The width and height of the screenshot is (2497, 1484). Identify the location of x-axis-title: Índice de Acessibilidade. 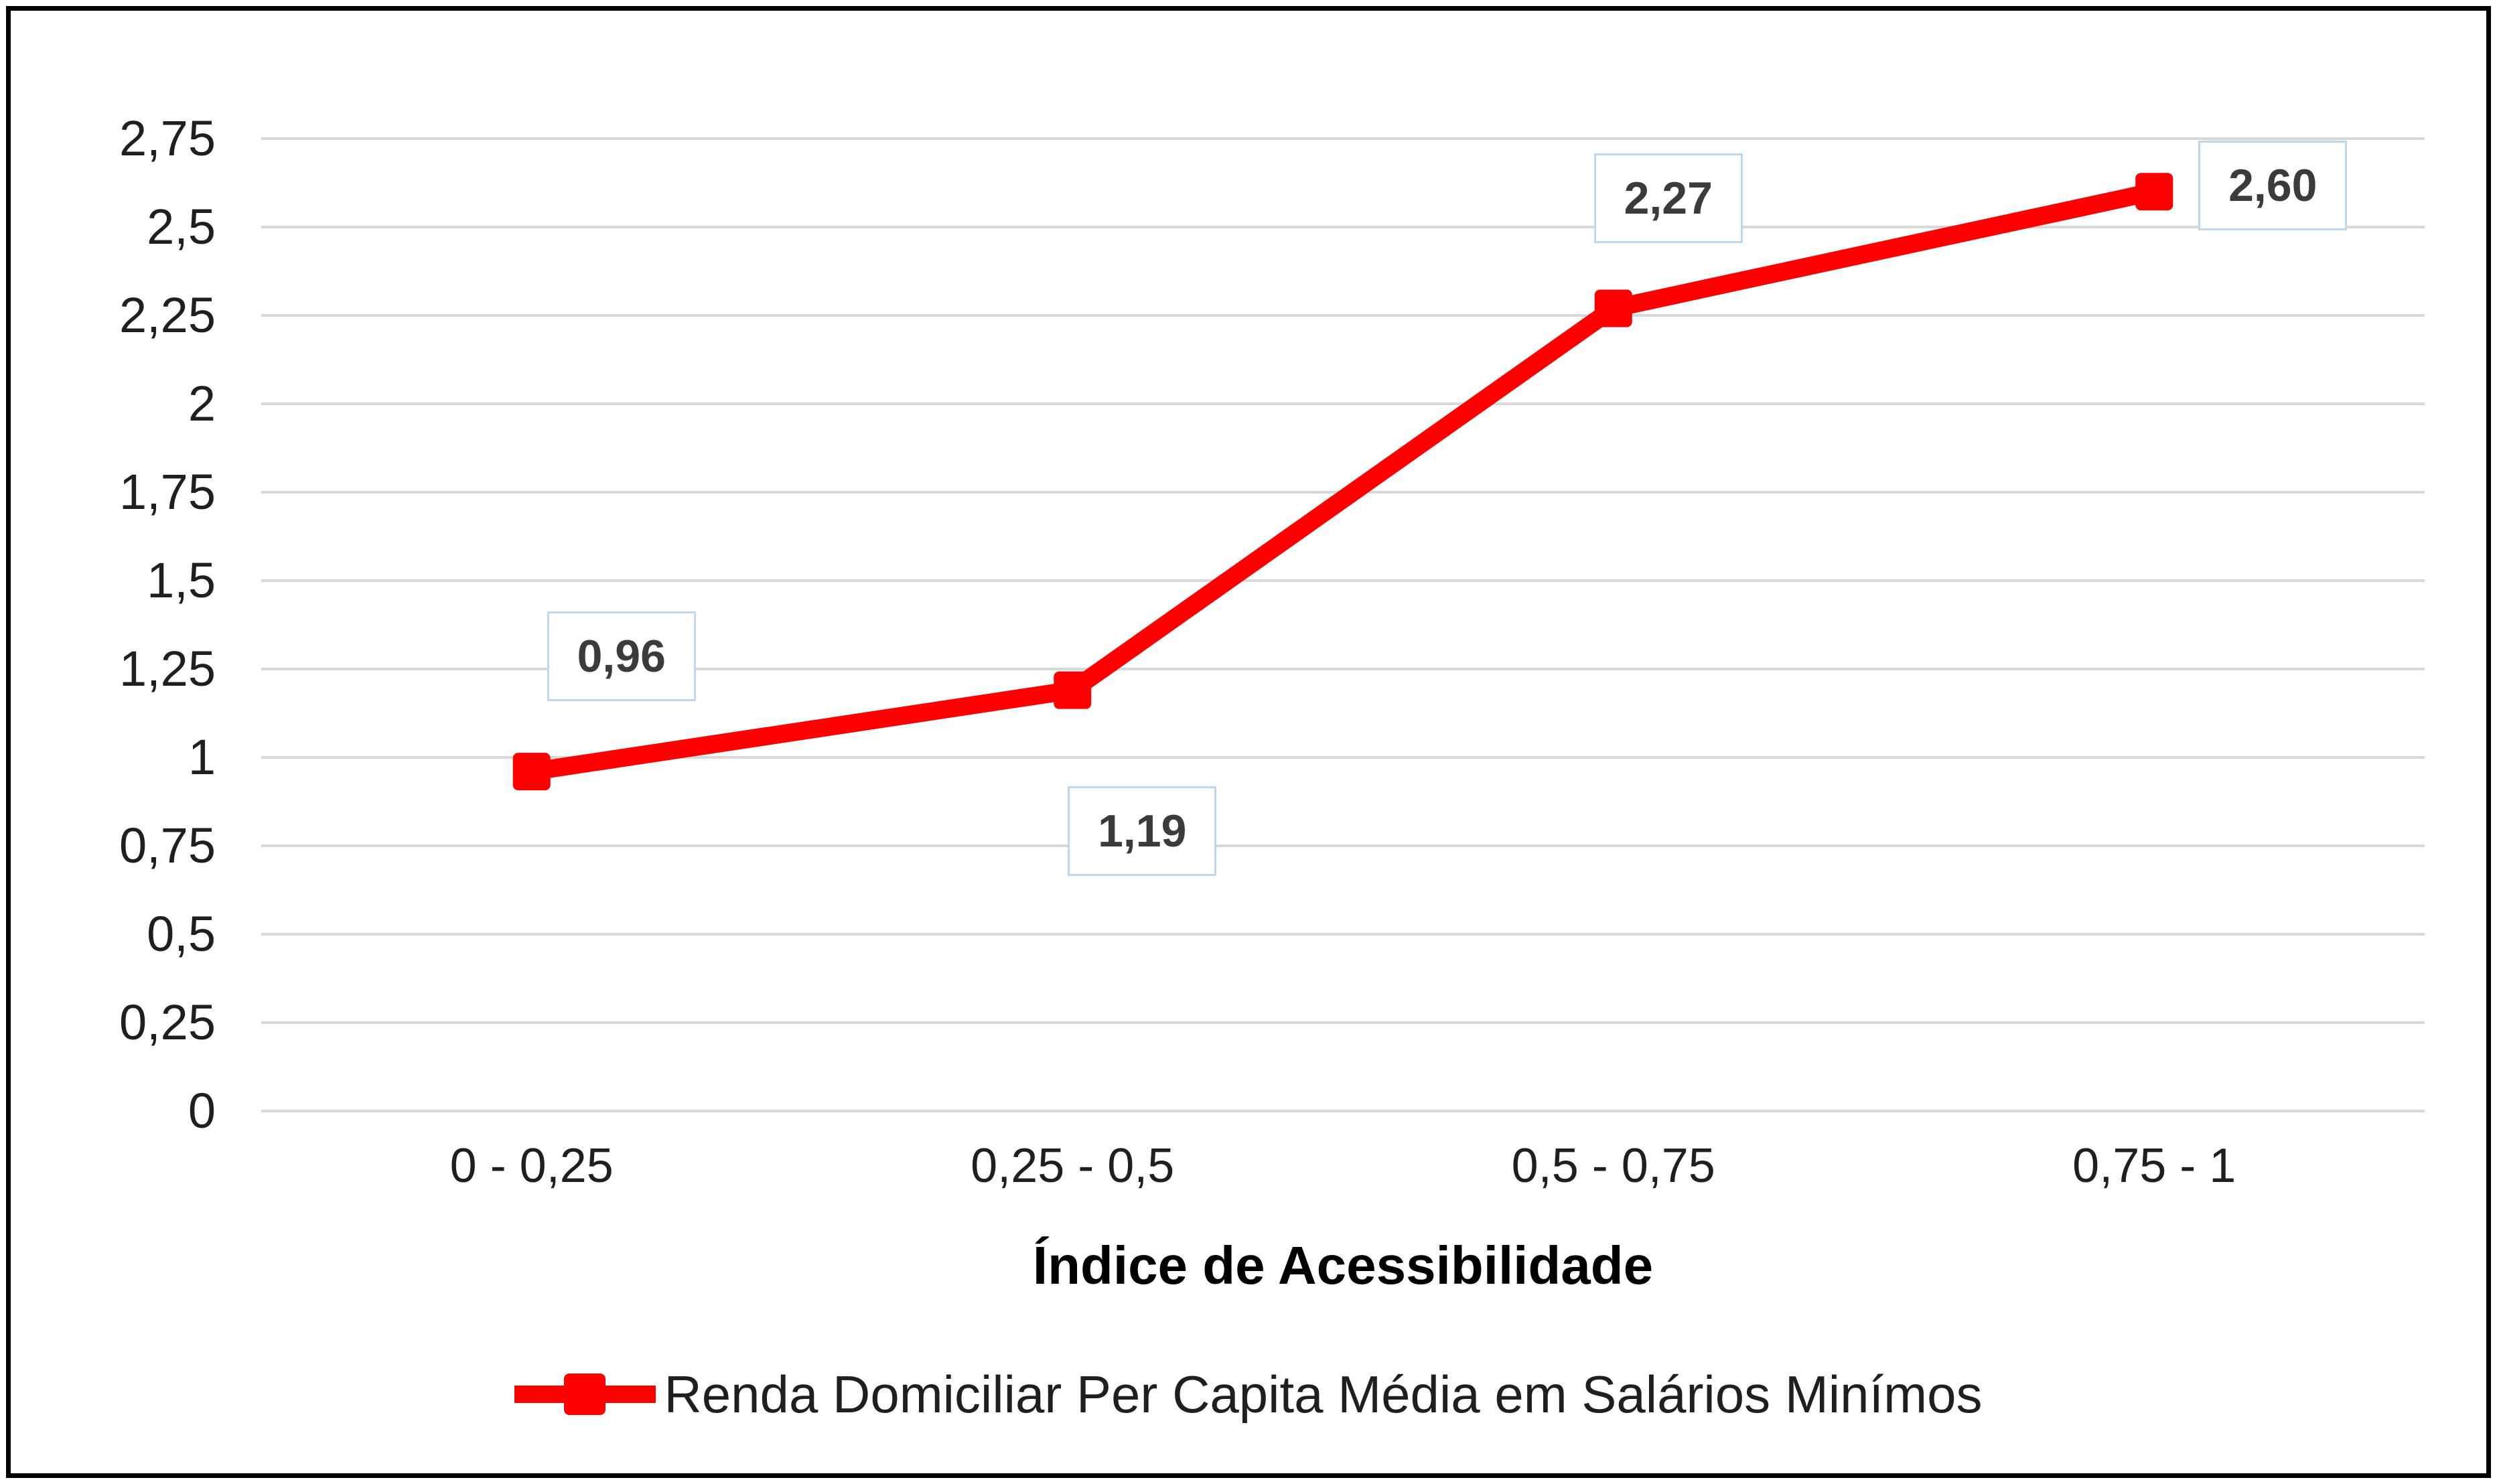
(1343, 1265).